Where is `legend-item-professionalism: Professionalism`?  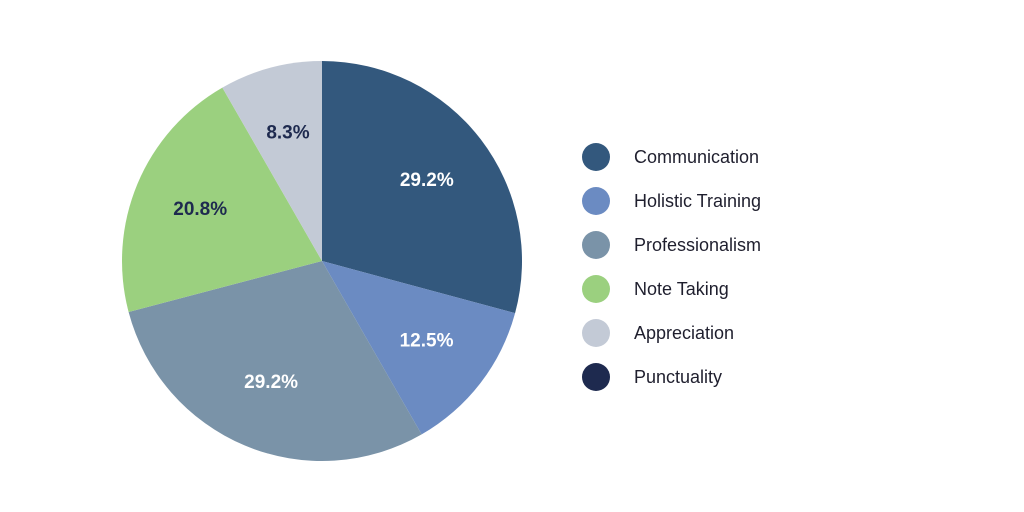
legend-item-professionalism: Professionalism is located at coordinates (712, 245).